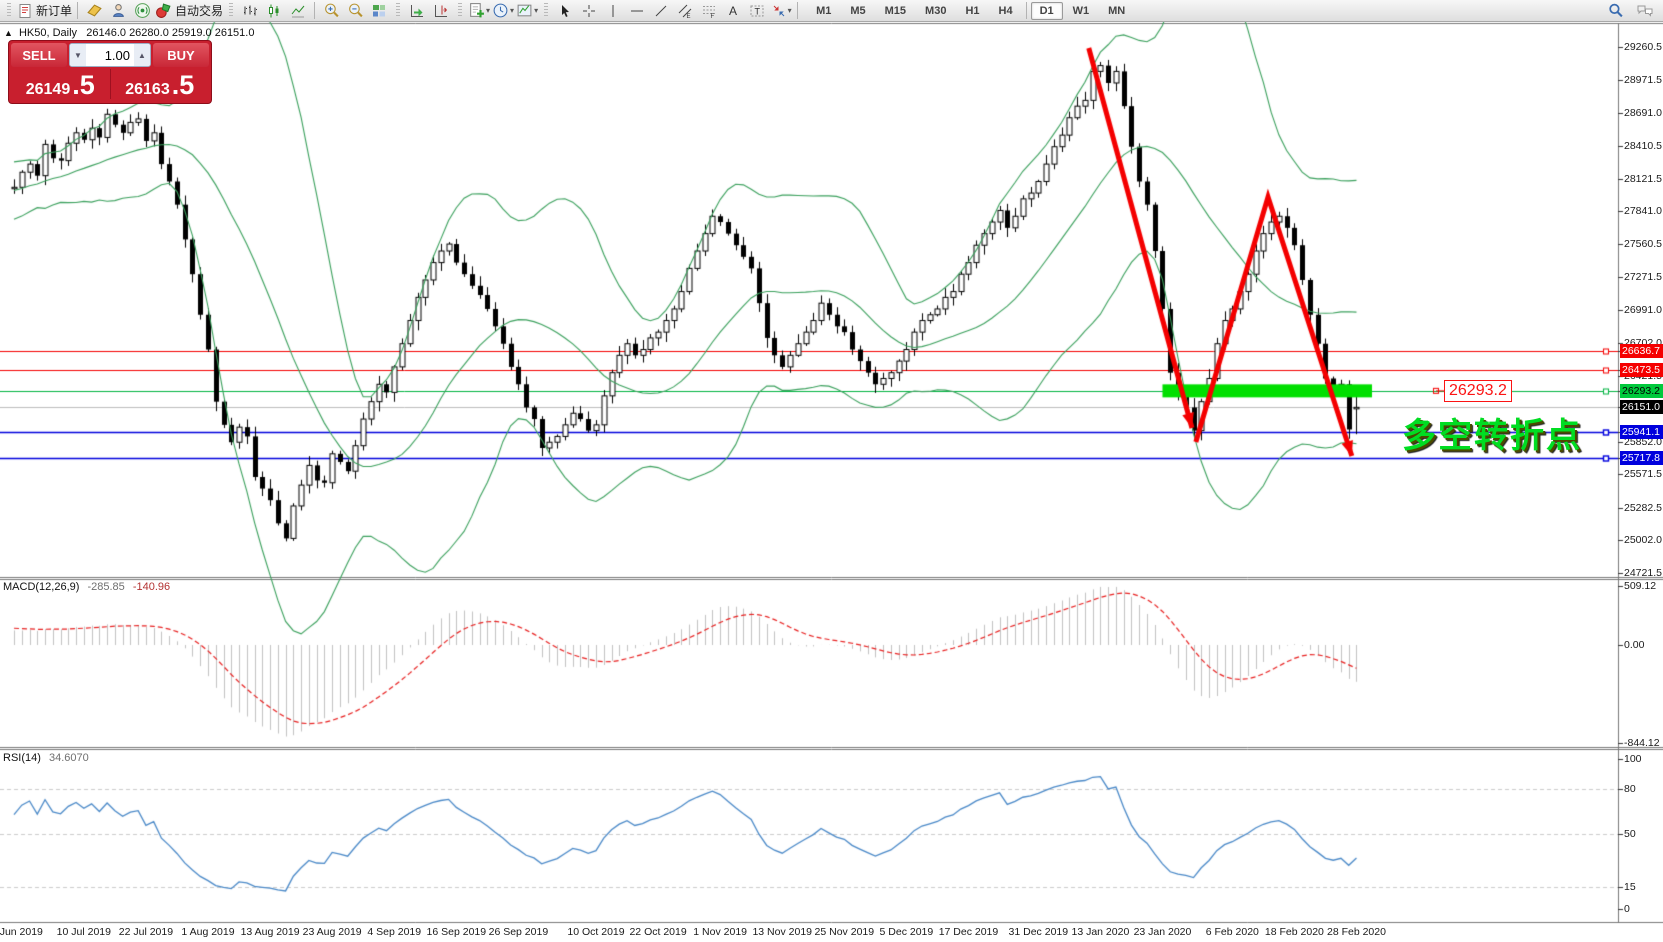  I want to click on contacts-button, so click(118, 11).